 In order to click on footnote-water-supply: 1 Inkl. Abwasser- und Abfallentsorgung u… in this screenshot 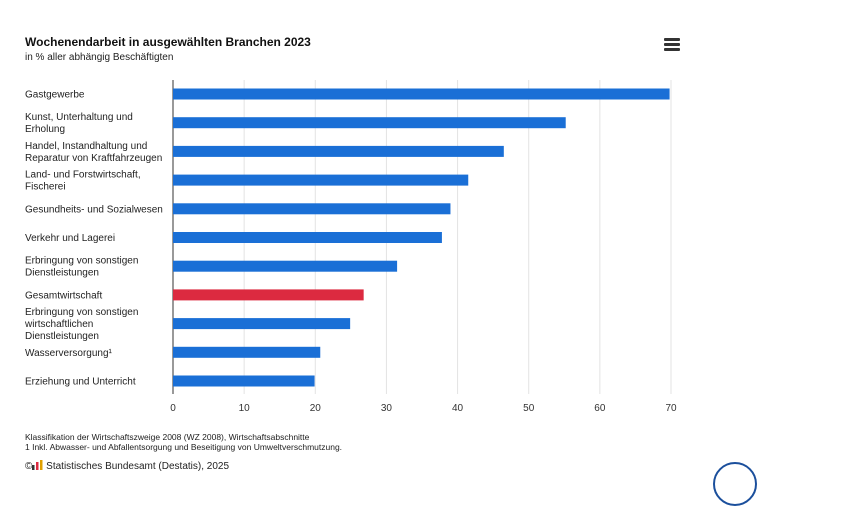, I will do `click(184, 447)`.